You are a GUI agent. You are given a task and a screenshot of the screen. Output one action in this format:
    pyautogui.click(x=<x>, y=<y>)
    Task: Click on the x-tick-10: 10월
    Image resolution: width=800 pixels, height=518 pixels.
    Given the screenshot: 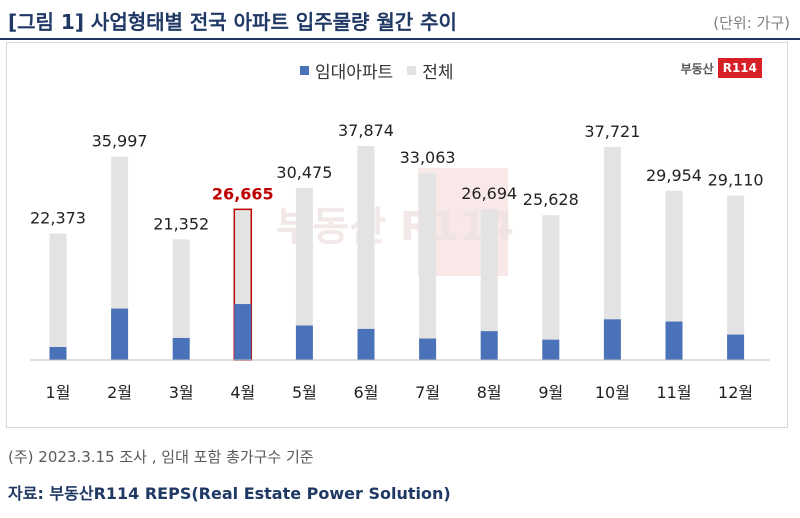 What is the action you would take?
    pyautogui.click(x=612, y=392)
    